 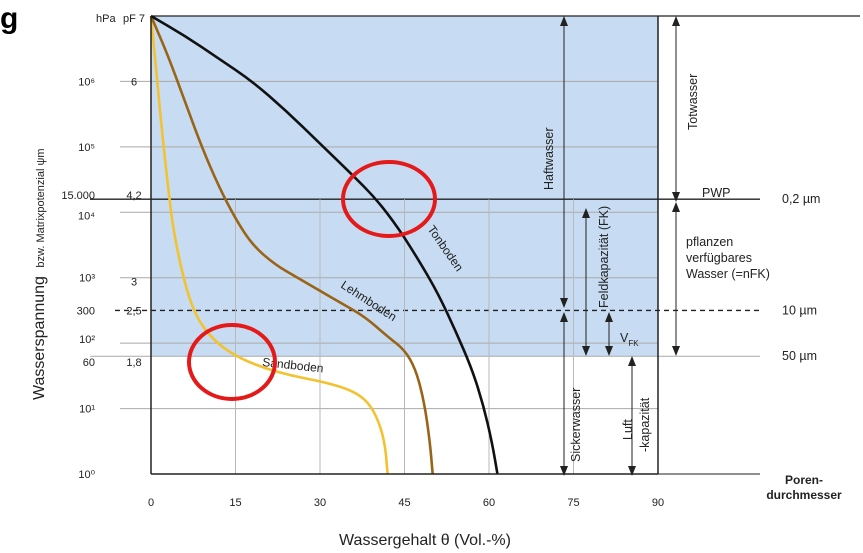 What do you see at coordinates (632, 471) in the screenshot?
I see `luft-arrowhead-bottom` at bounding box center [632, 471].